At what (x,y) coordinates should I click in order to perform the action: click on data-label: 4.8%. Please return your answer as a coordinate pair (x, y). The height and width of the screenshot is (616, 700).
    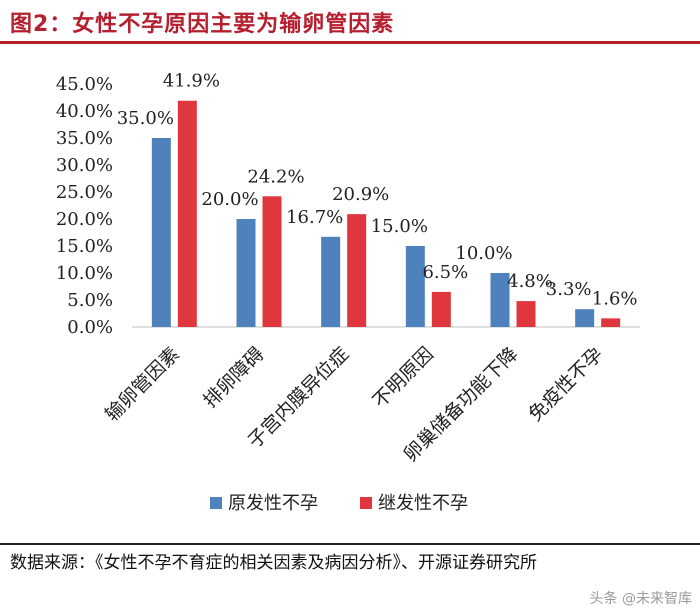
    Looking at the image, I should click on (530, 281).